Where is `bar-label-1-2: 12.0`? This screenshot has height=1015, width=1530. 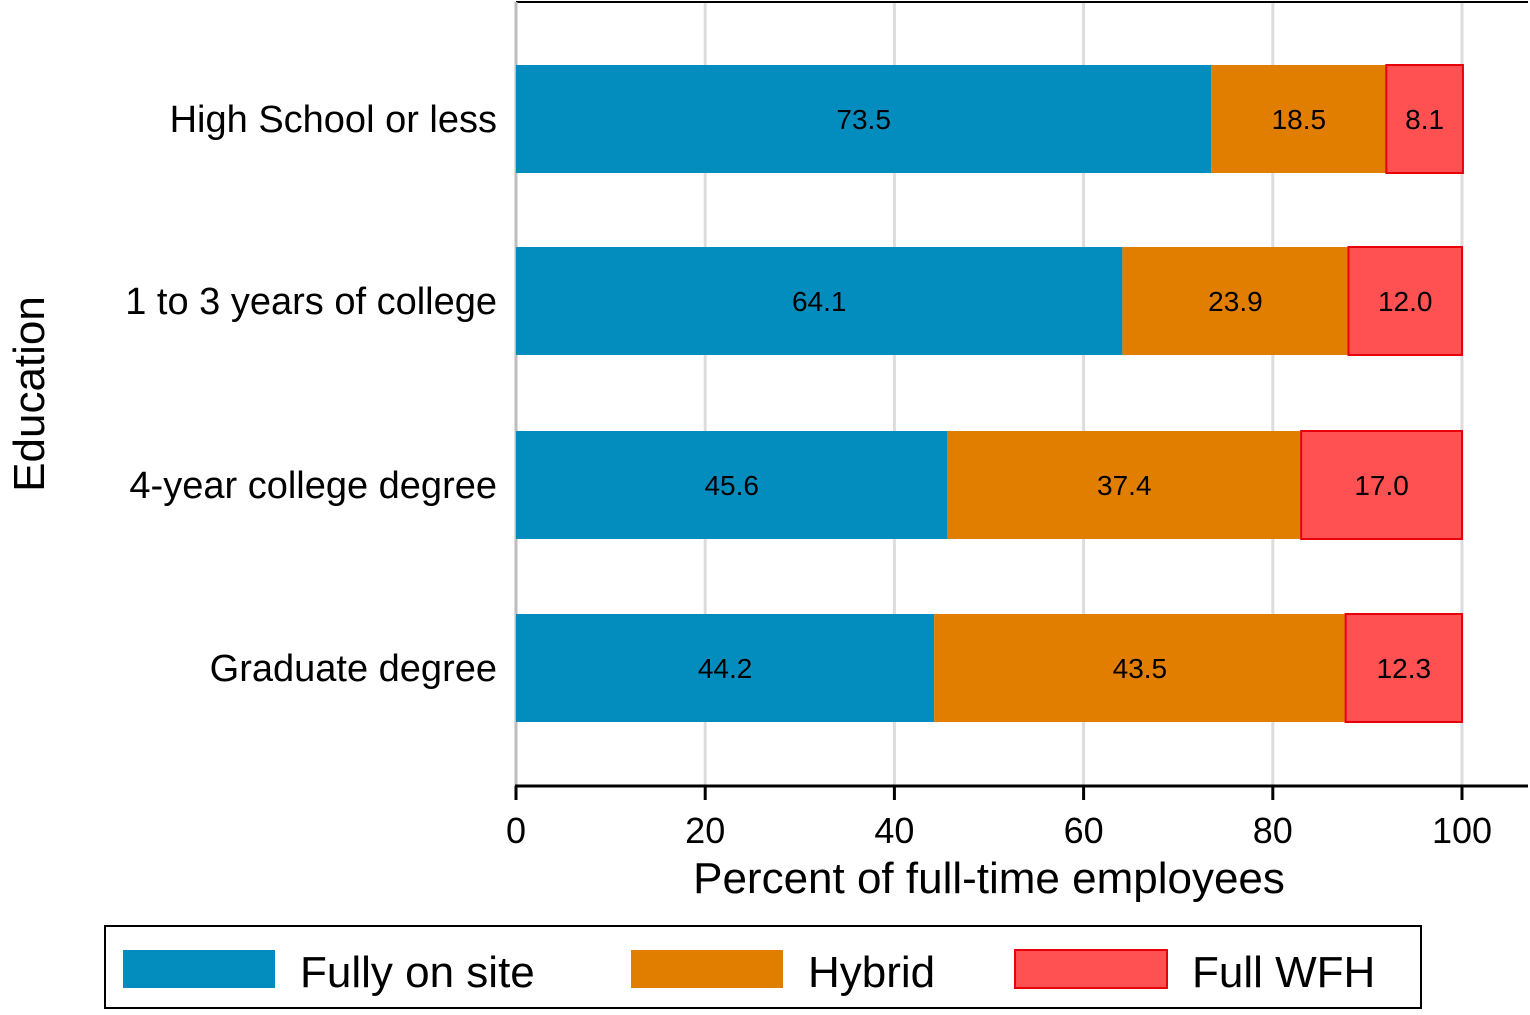 bar-label-1-2: 12.0 is located at coordinates (1405, 301).